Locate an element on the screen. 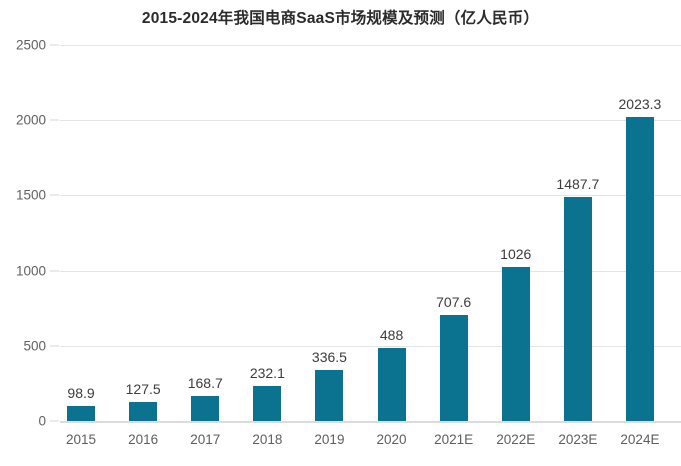  bar-value-label: 1487.7 is located at coordinates (578, 184).